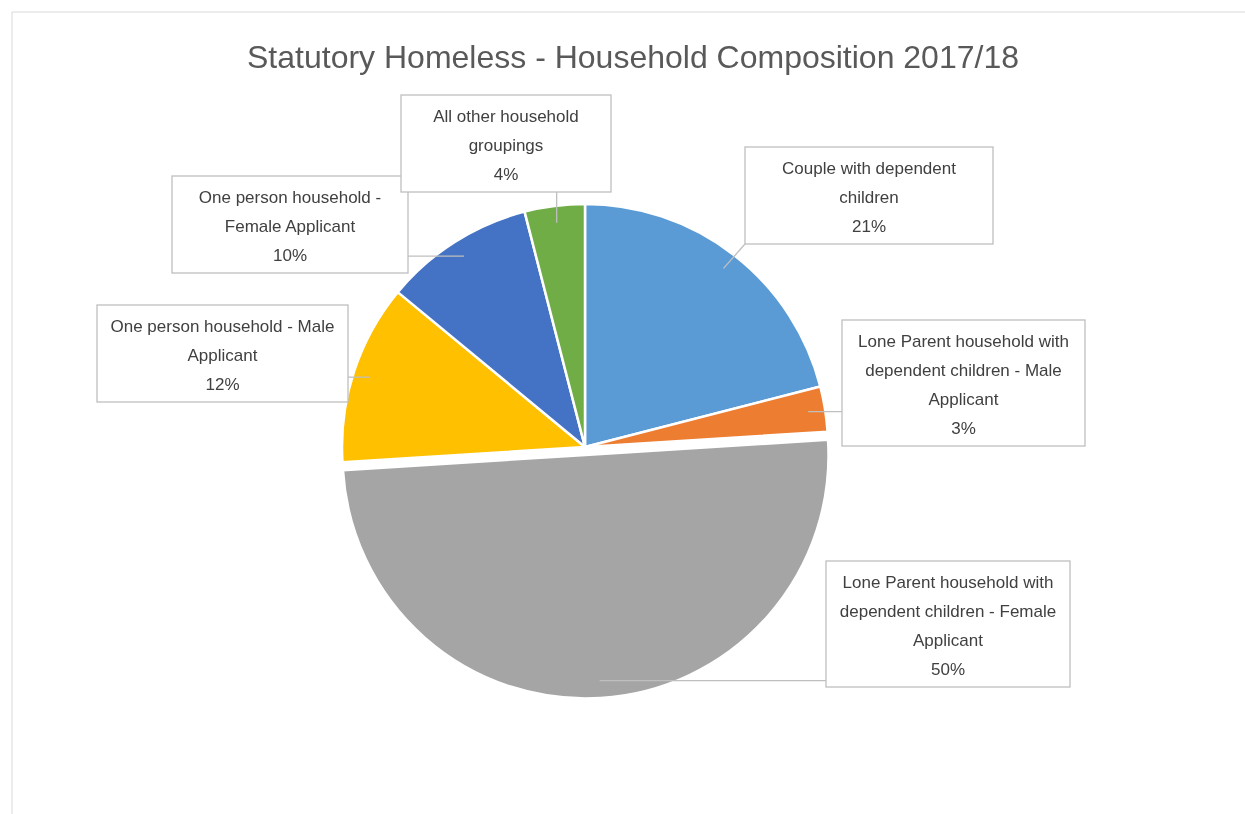  I want to click on data-label: 4%, so click(506, 174).